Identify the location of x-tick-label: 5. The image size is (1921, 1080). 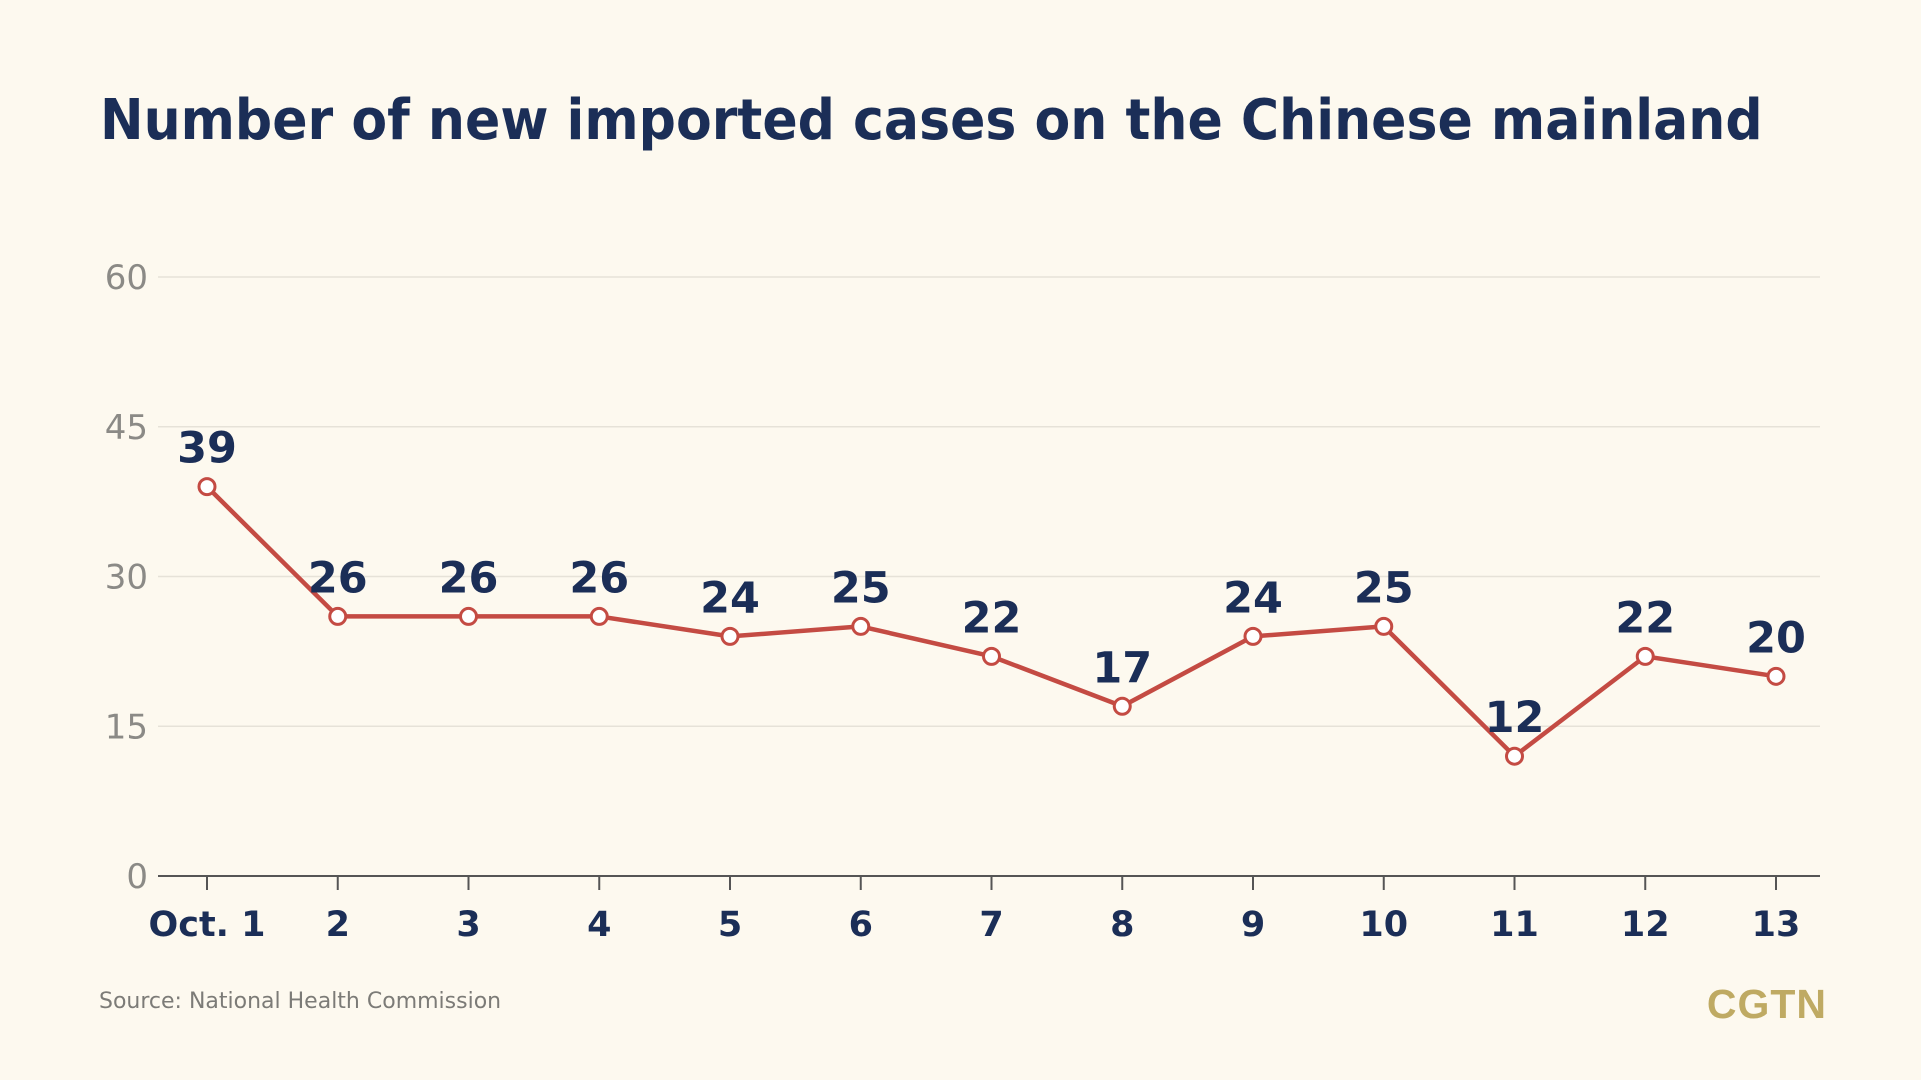
(730, 925).